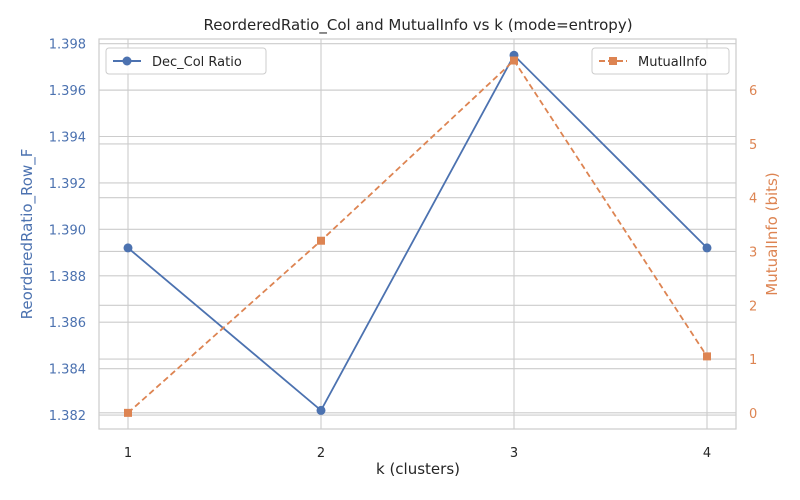 The height and width of the screenshot is (500, 800). I want to click on legend-right-box, so click(660, 61).